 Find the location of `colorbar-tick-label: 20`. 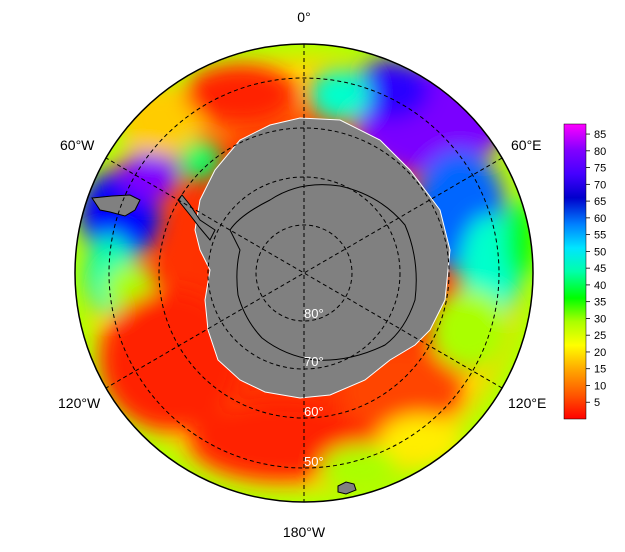

colorbar-tick-label: 20 is located at coordinates (600, 353).